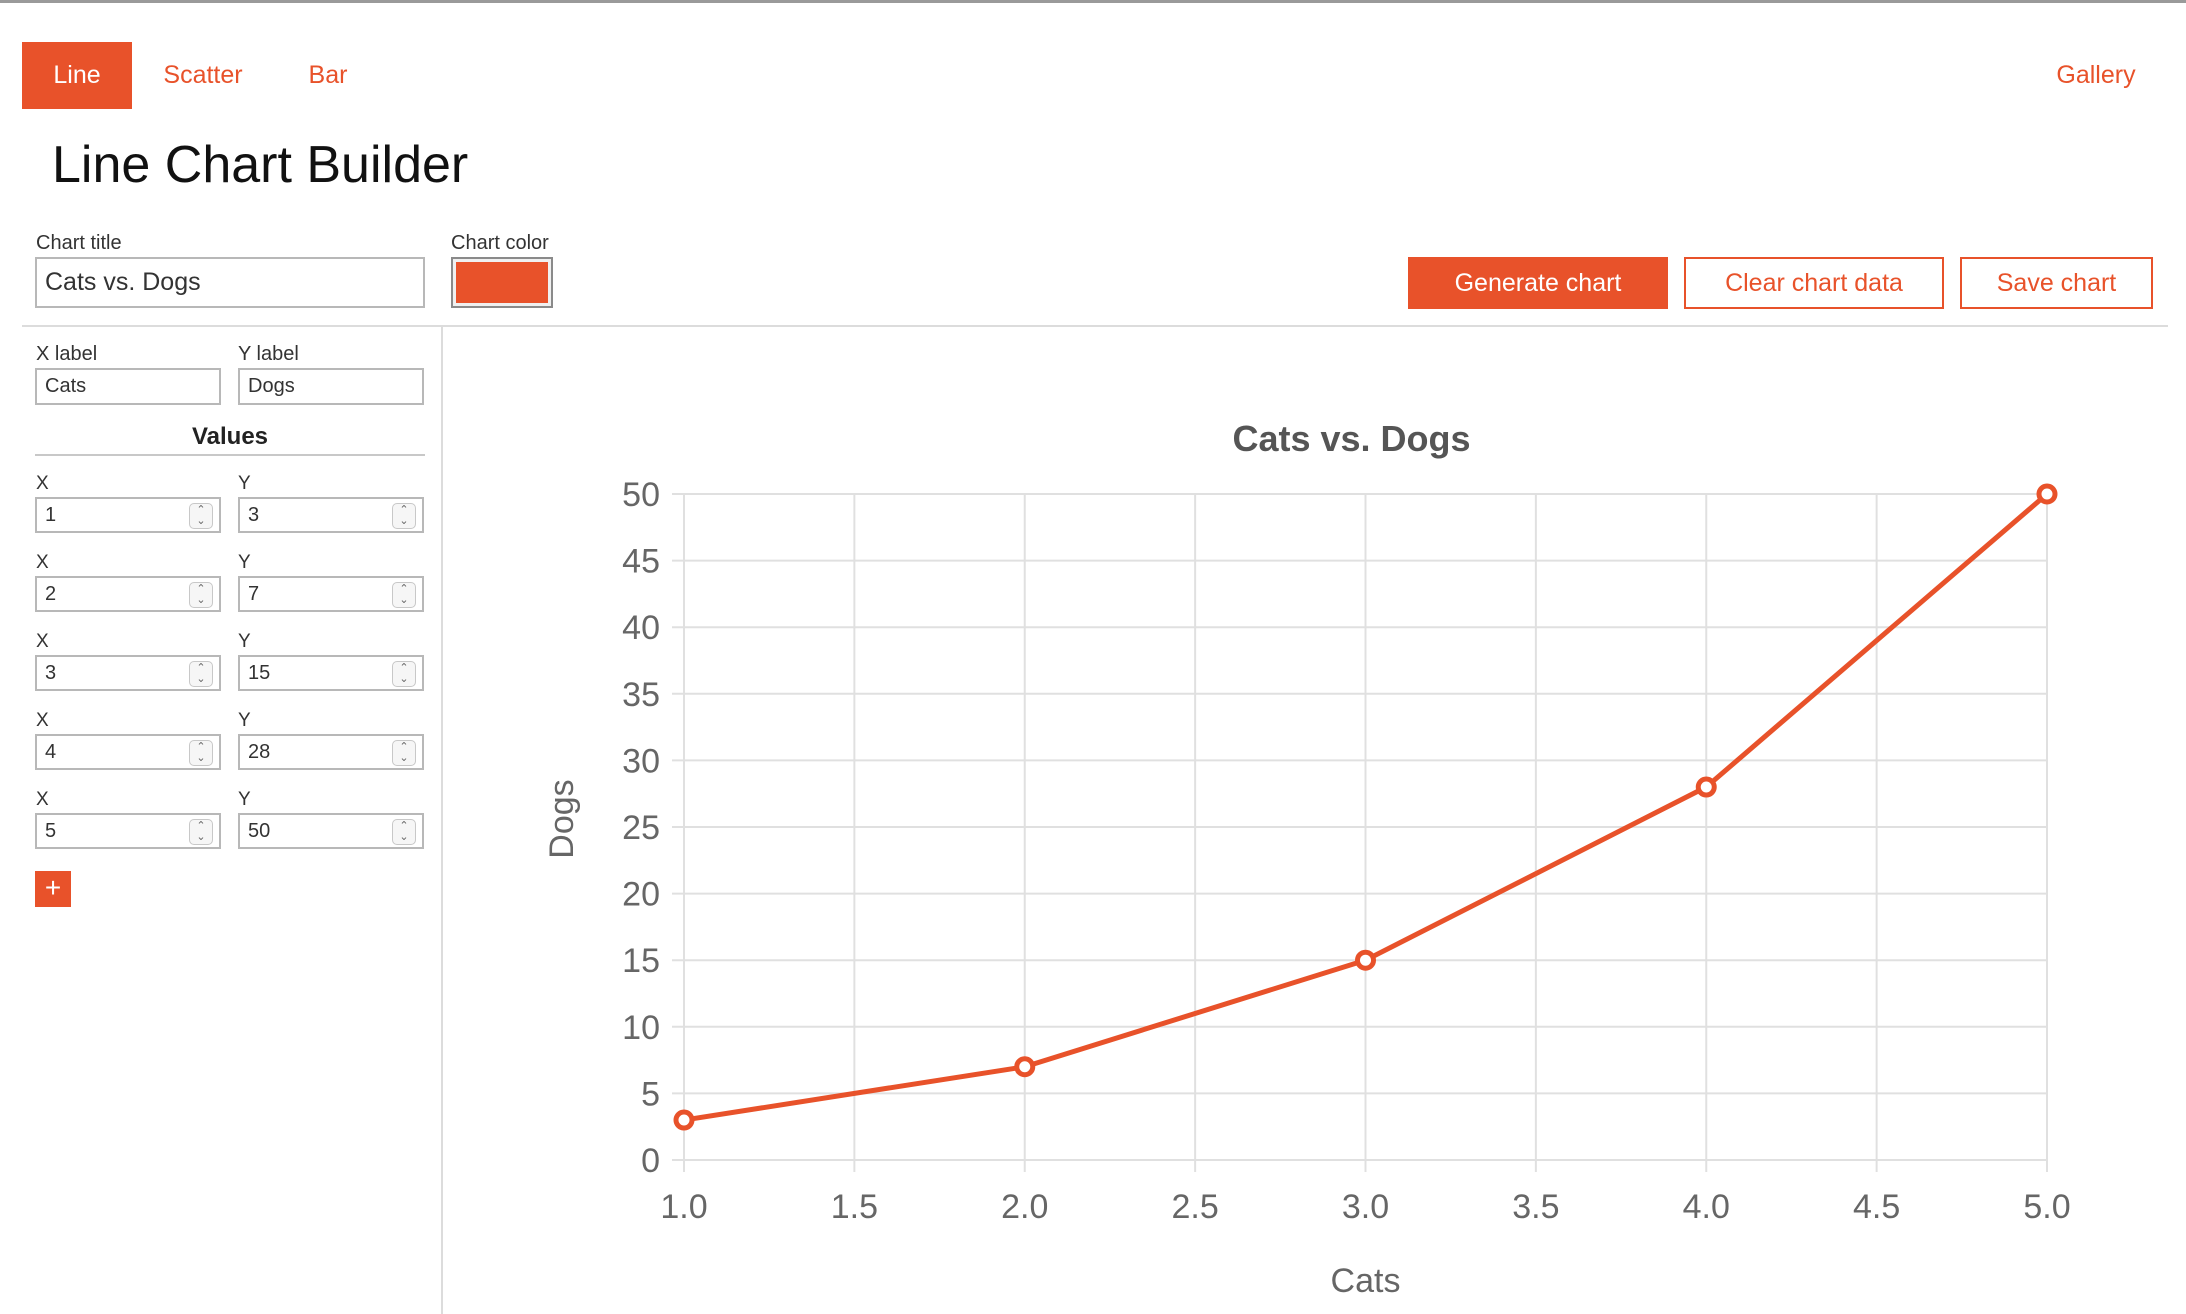 Image resolution: width=2186 pixels, height=1314 pixels. Describe the element at coordinates (53, 889) in the screenshot. I see `add-value-button: +` at that location.